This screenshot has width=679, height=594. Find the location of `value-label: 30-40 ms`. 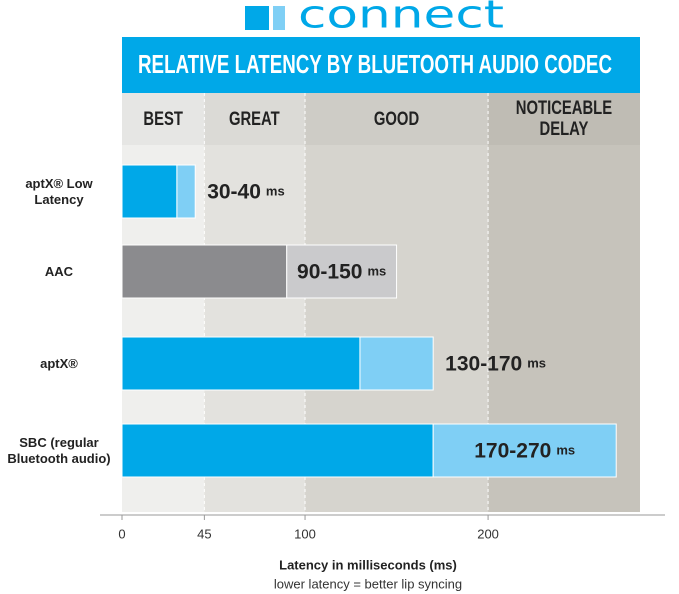

value-label: 30-40 ms is located at coordinates (246, 191).